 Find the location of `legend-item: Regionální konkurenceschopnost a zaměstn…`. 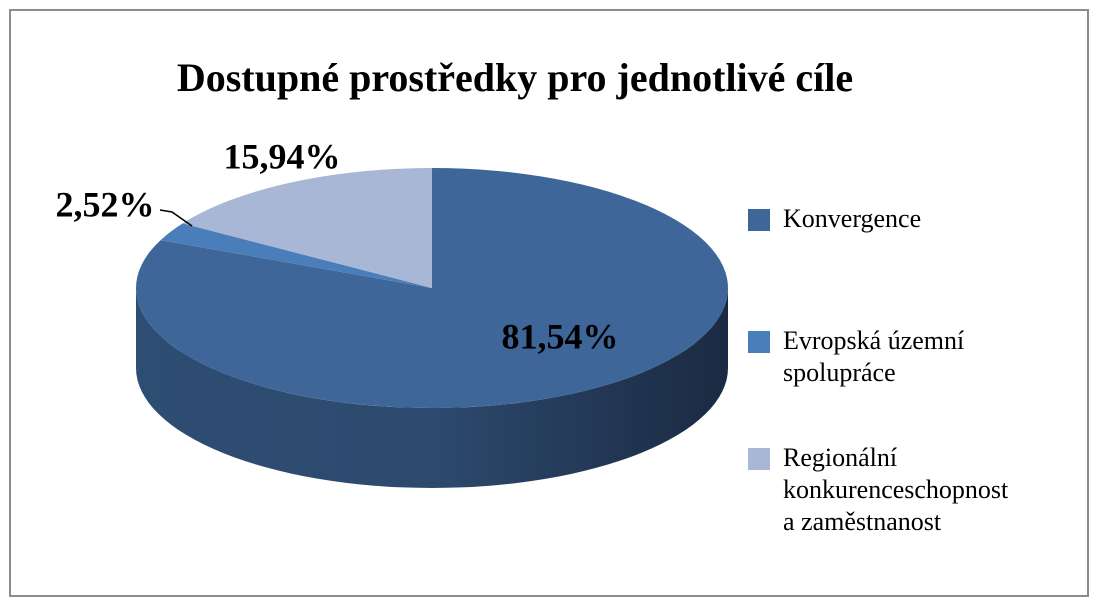

legend-item: Regionální konkurenceschopnost a zaměstn… is located at coordinates (885, 490).